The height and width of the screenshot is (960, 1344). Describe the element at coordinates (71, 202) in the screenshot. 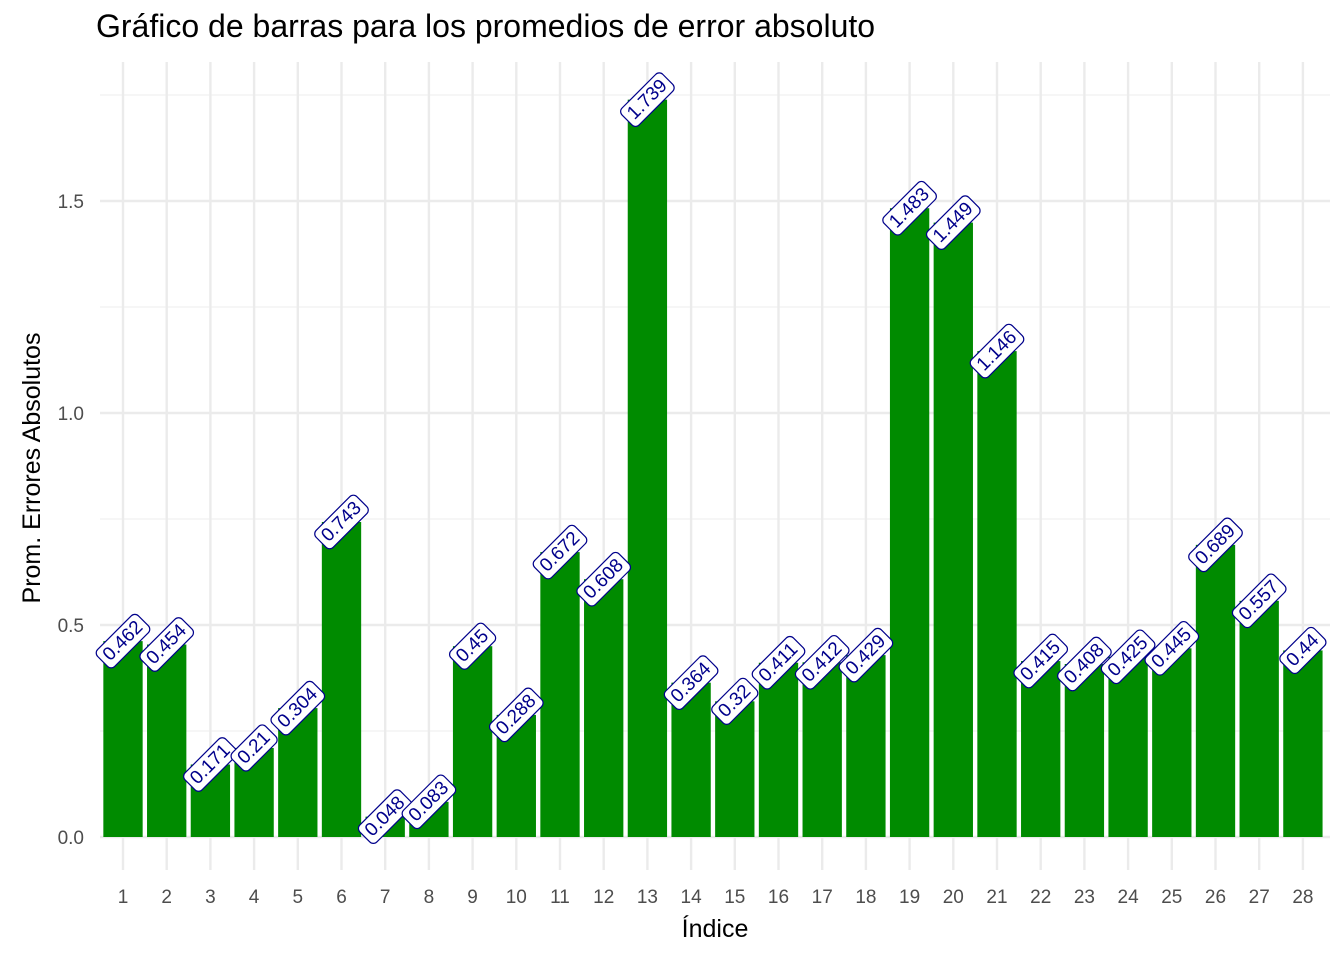

I see `y-tick-label: 1.5` at that location.